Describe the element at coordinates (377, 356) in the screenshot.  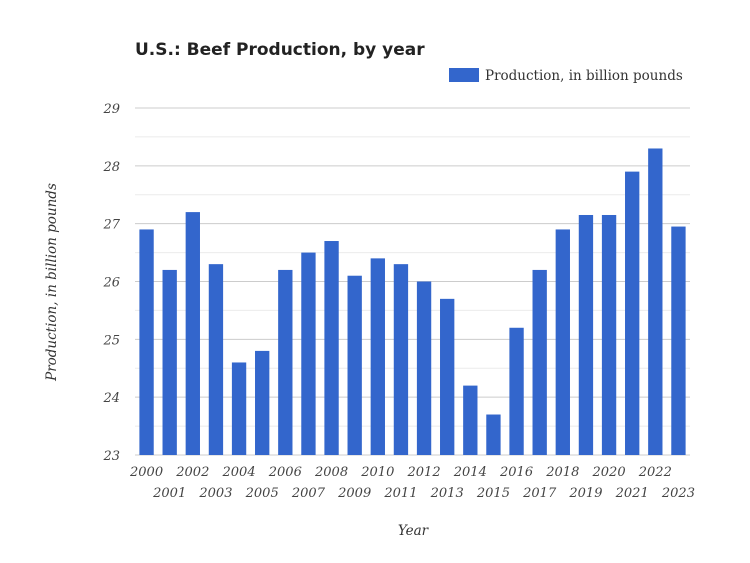
I see `bar-2010` at that location.